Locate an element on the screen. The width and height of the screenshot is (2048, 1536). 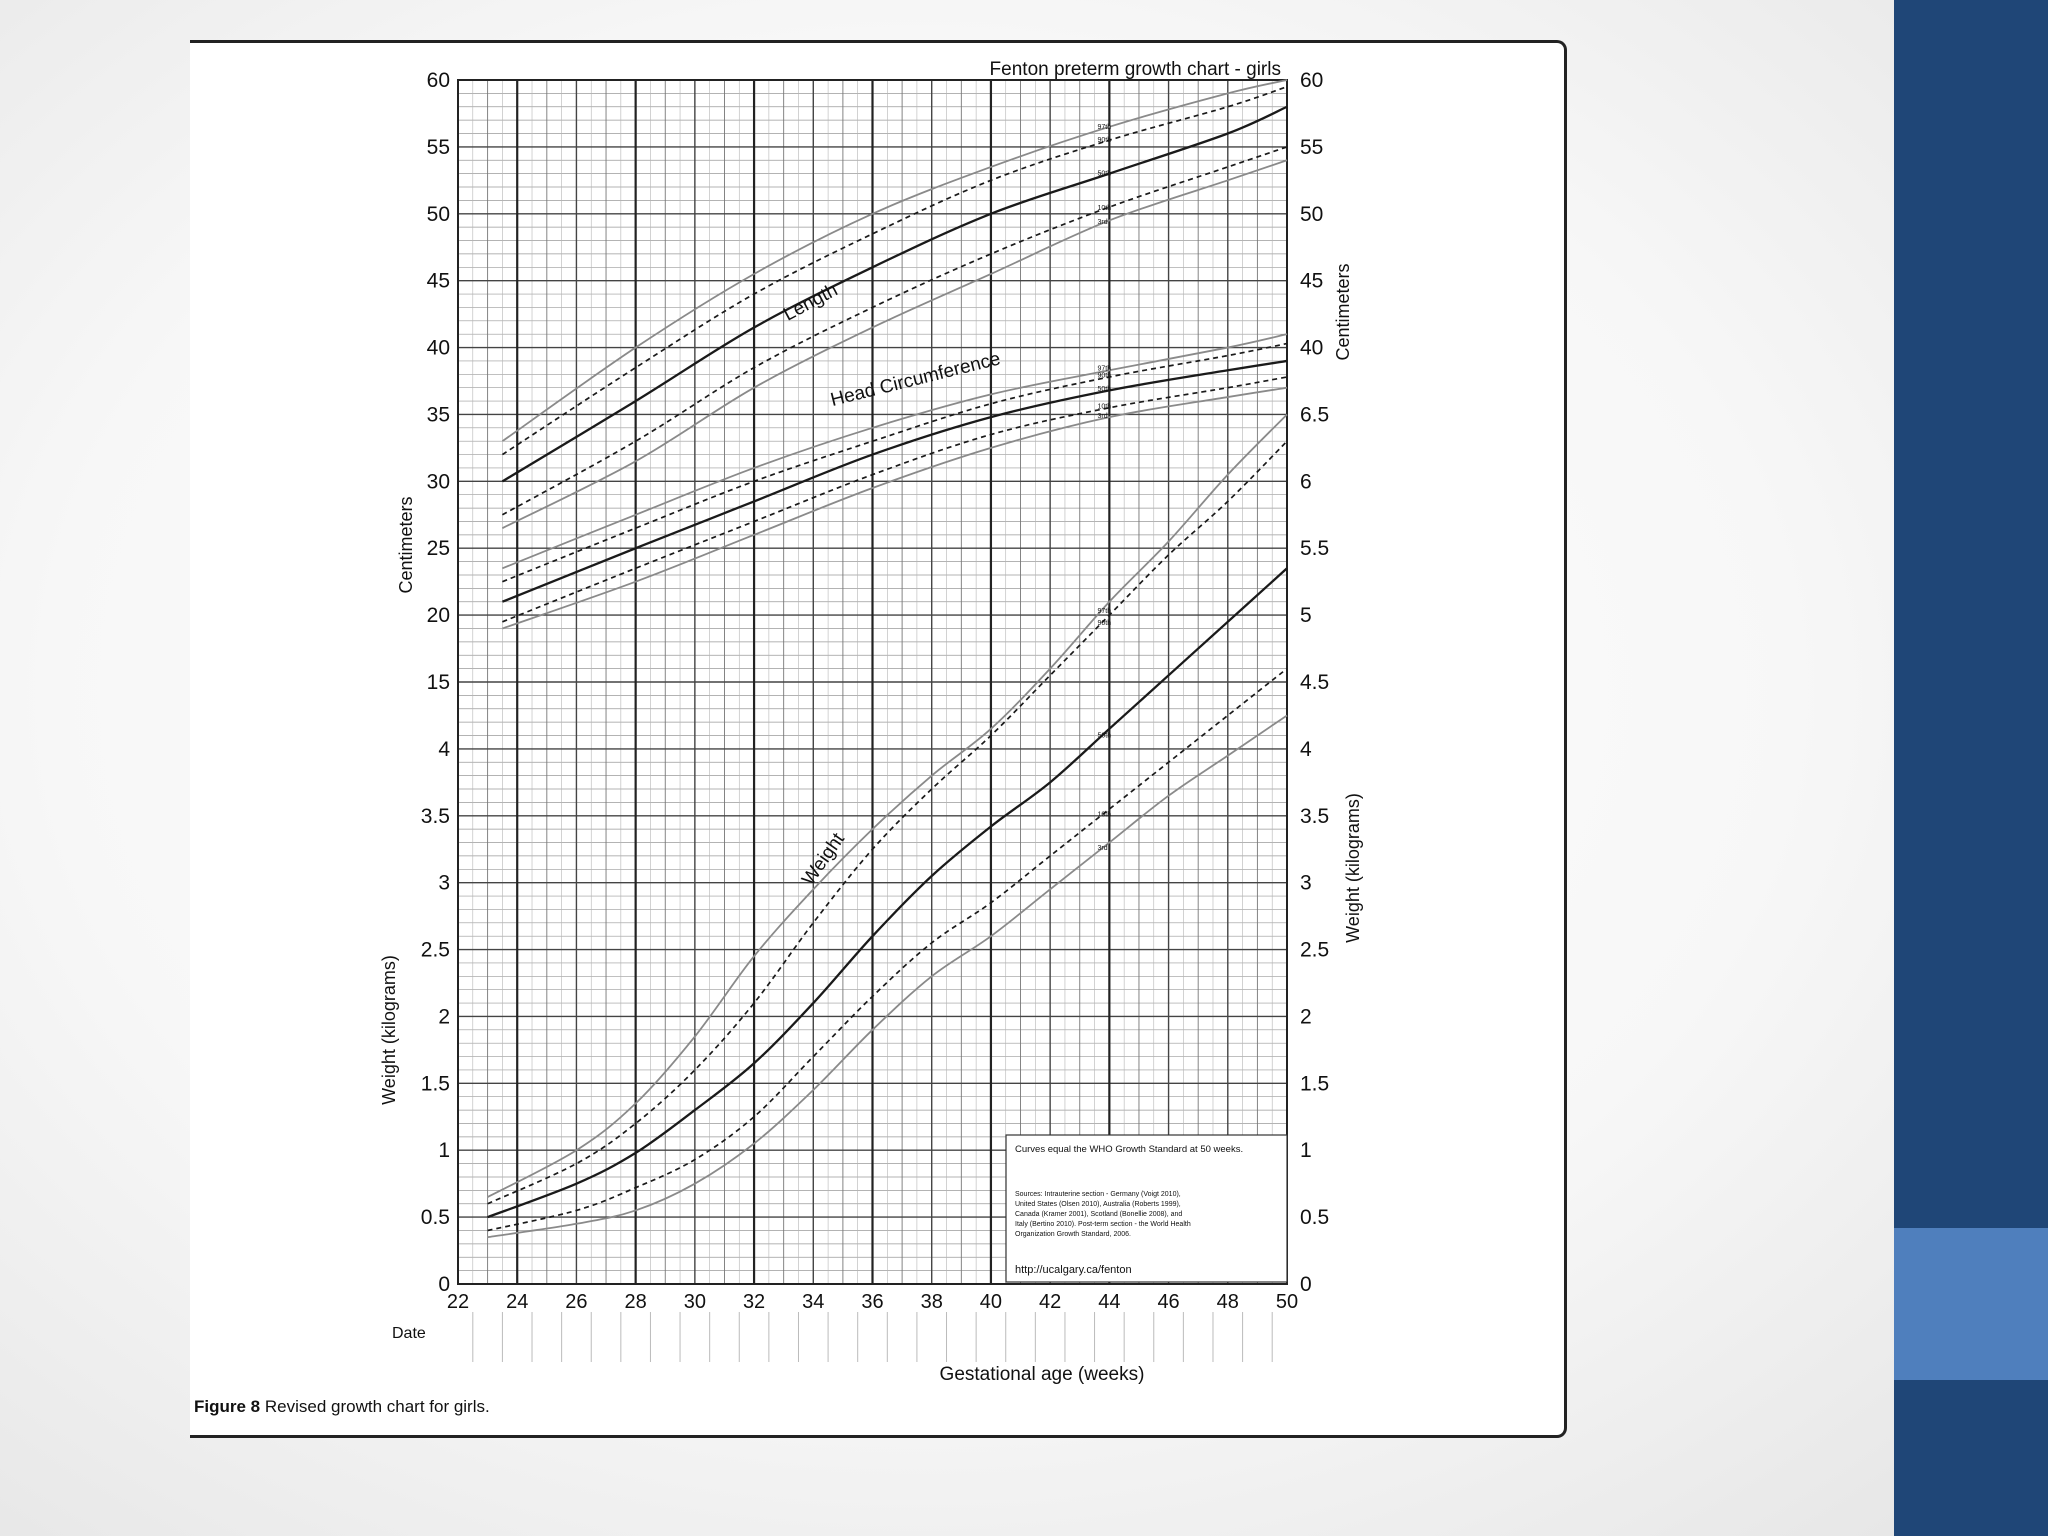
left-y-tick-label: 45 is located at coordinates (438, 281).